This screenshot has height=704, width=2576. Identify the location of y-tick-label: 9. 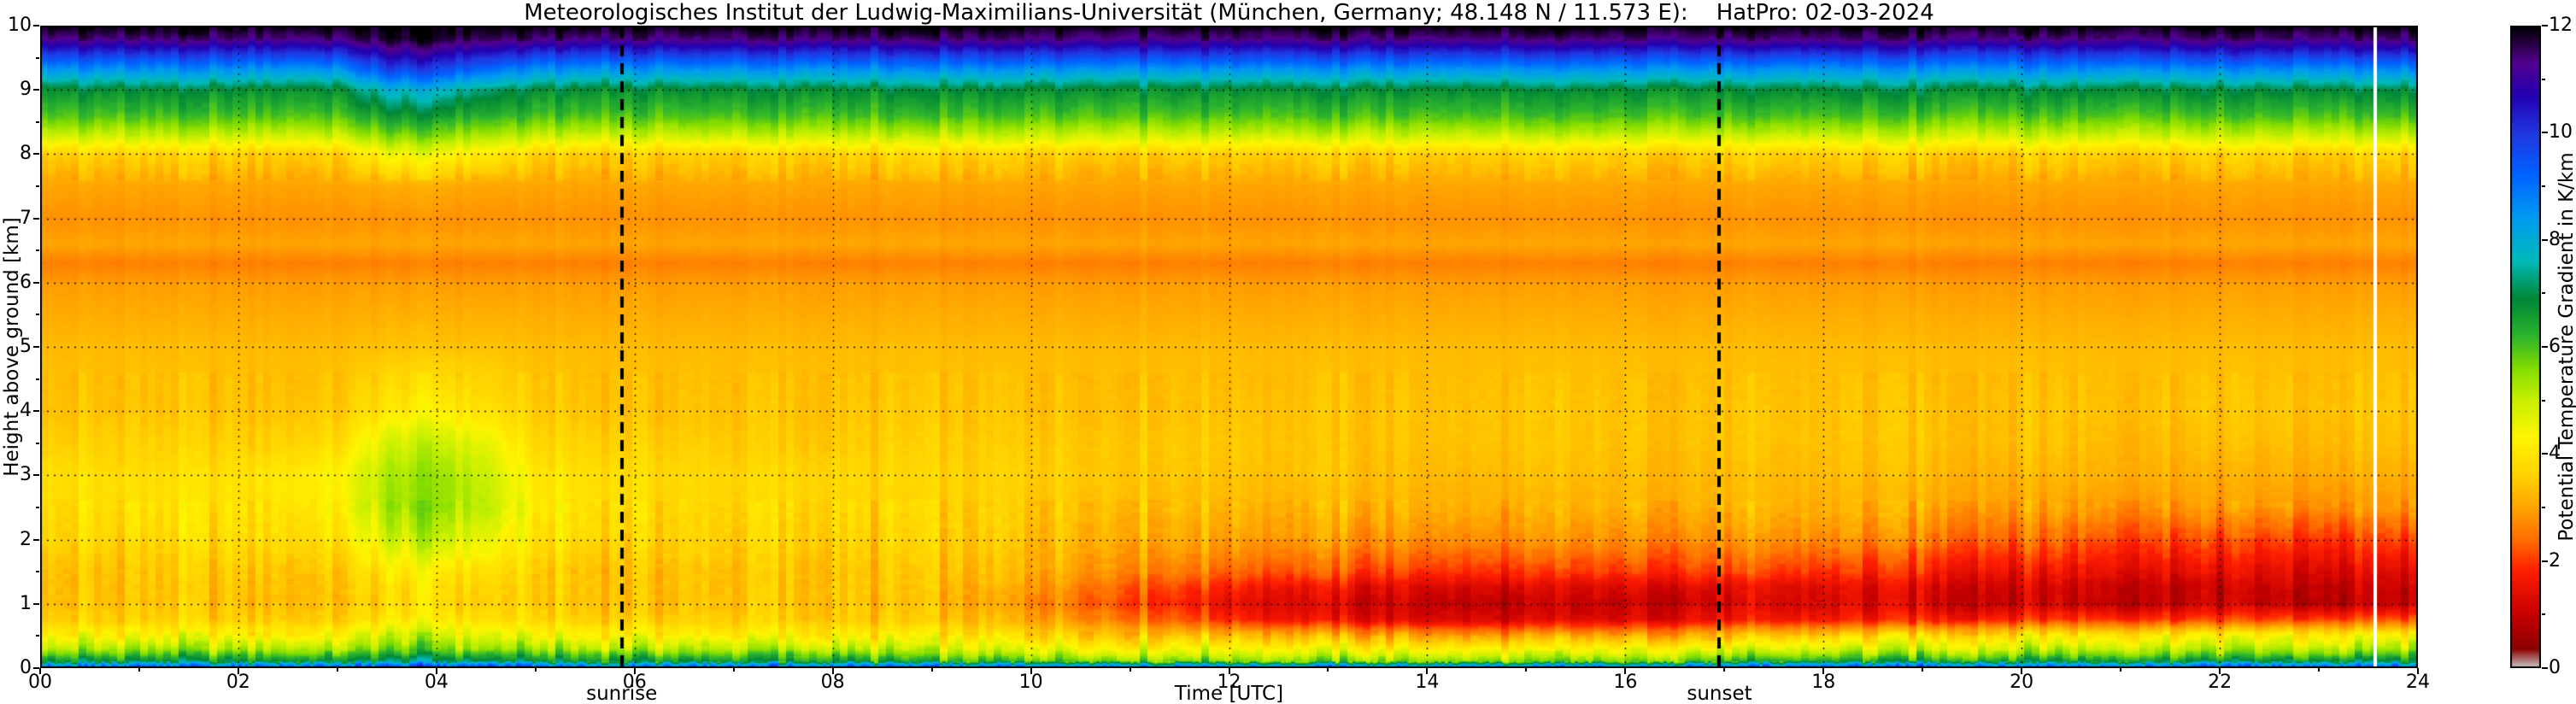
(26, 90).